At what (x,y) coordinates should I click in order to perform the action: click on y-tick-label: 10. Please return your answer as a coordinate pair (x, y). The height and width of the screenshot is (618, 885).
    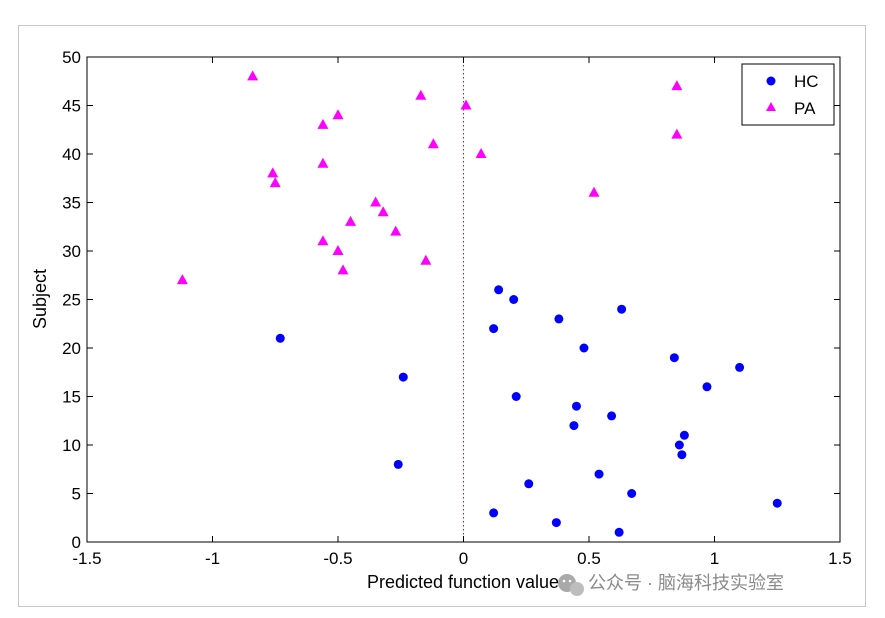
    Looking at the image, I should click on (71, 445).